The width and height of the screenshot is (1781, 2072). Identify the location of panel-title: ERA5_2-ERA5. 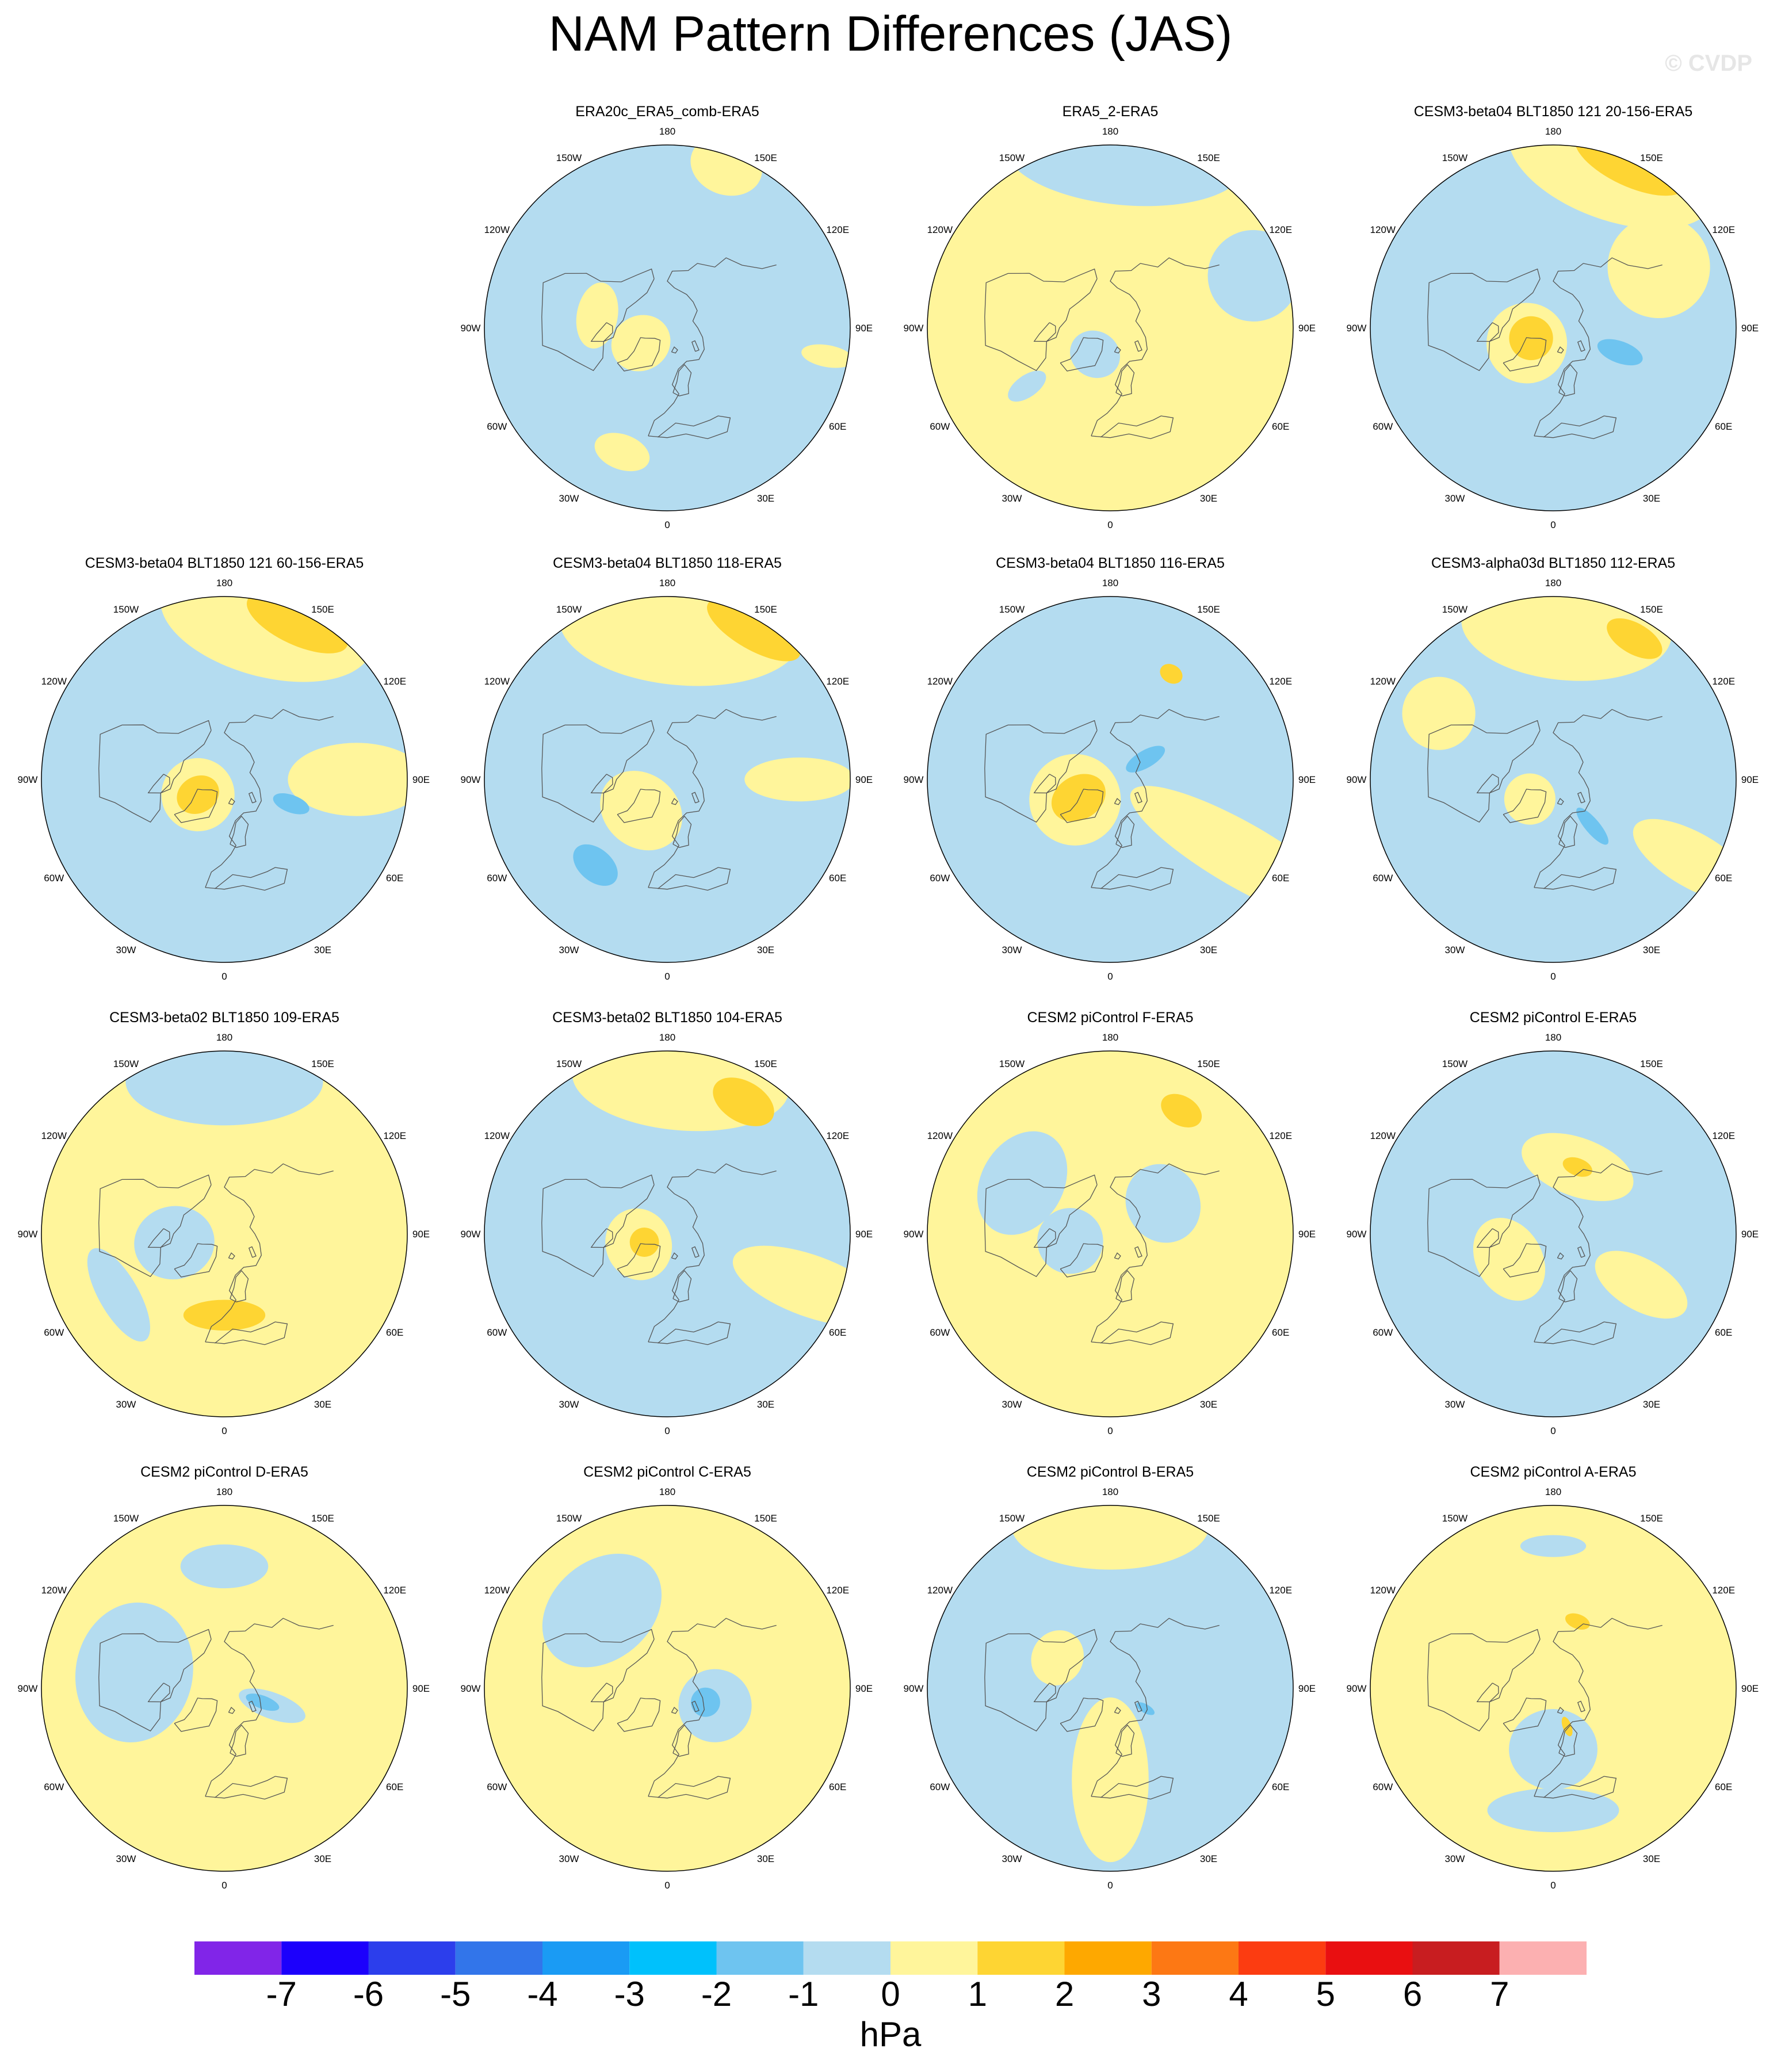
(1110, 112).